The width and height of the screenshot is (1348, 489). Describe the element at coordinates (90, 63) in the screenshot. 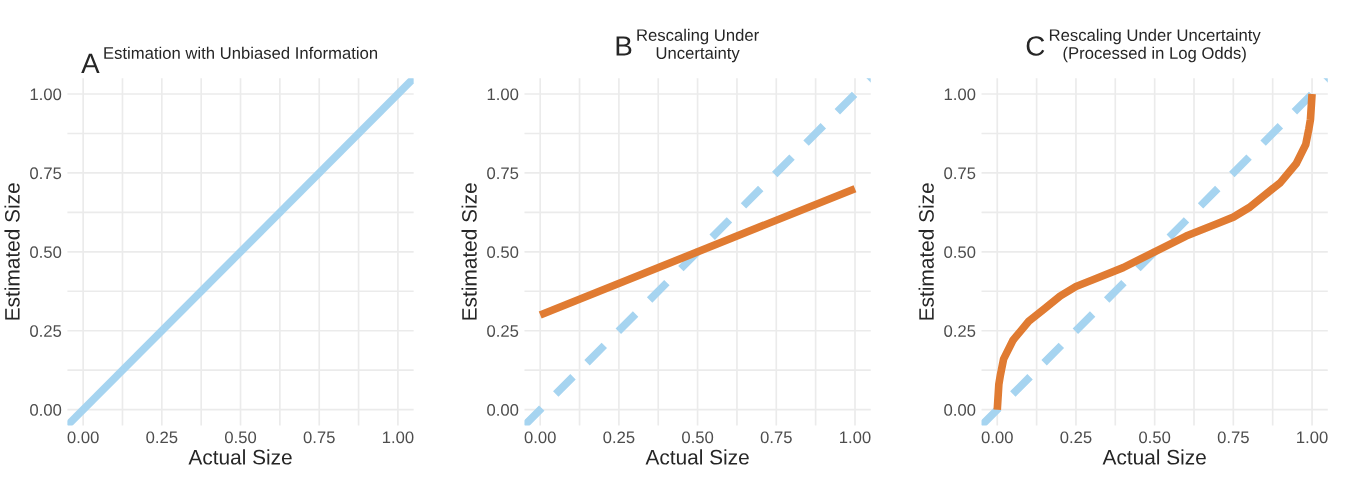

I see `text: A` at that location.